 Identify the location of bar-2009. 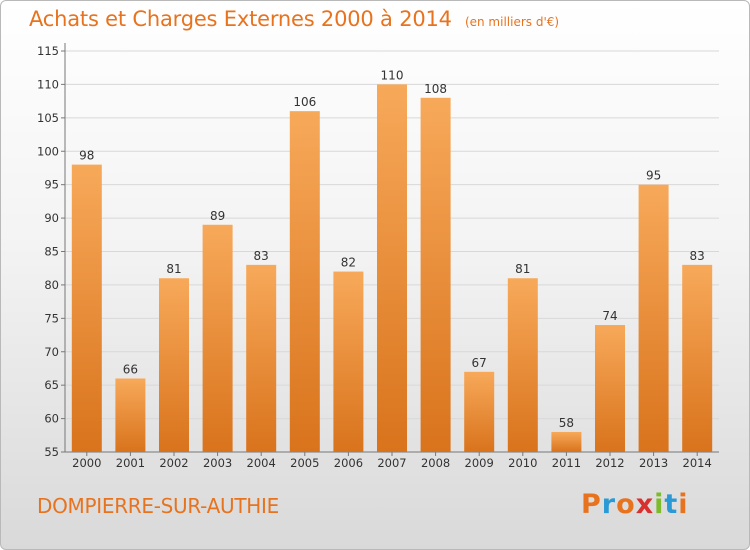
(479, 411).